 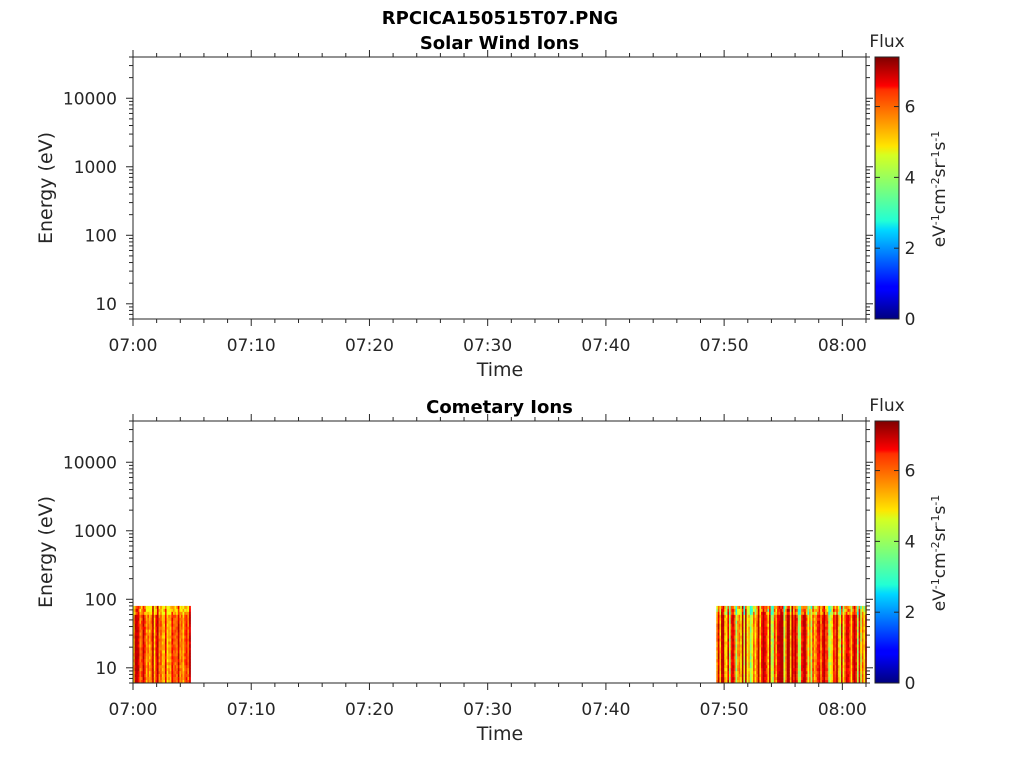 I want to click on x-tick-label: 07:00, so click(x=133, y=710).